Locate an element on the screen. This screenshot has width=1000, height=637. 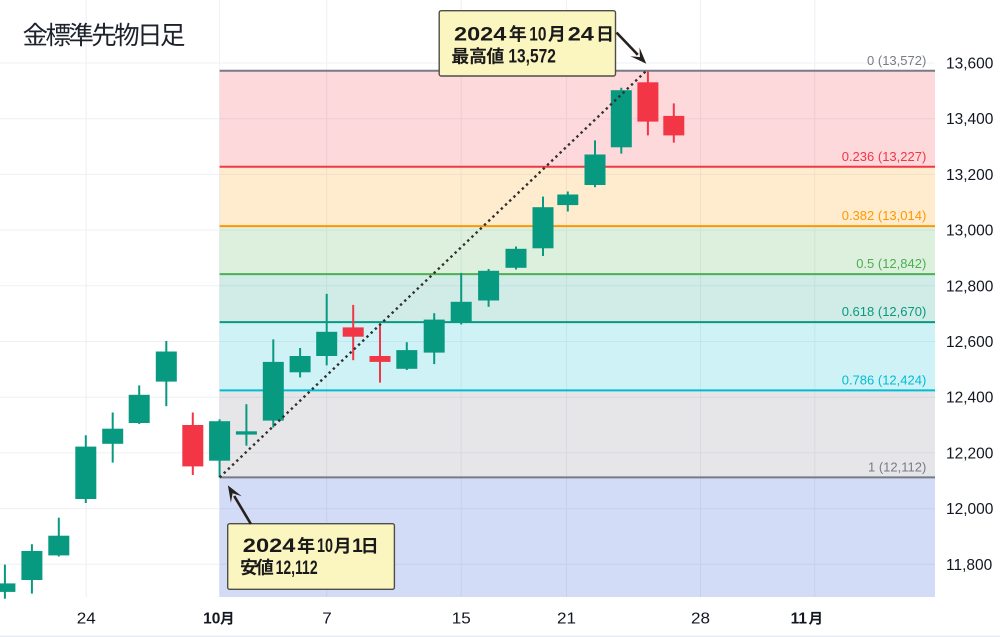
svg-text: 12,200 is located at coordinates (970, 453).